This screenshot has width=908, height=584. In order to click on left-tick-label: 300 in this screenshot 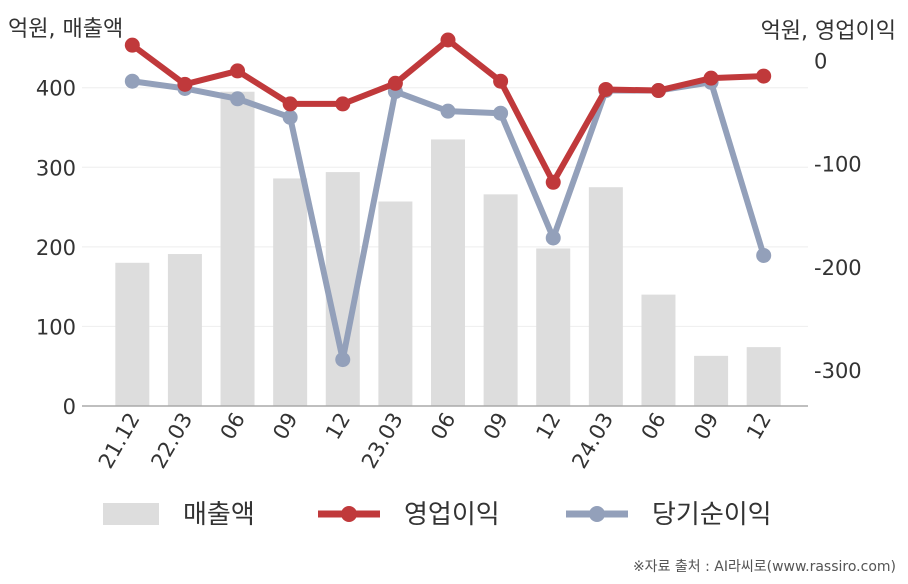, I will do `click(56, 168)`.